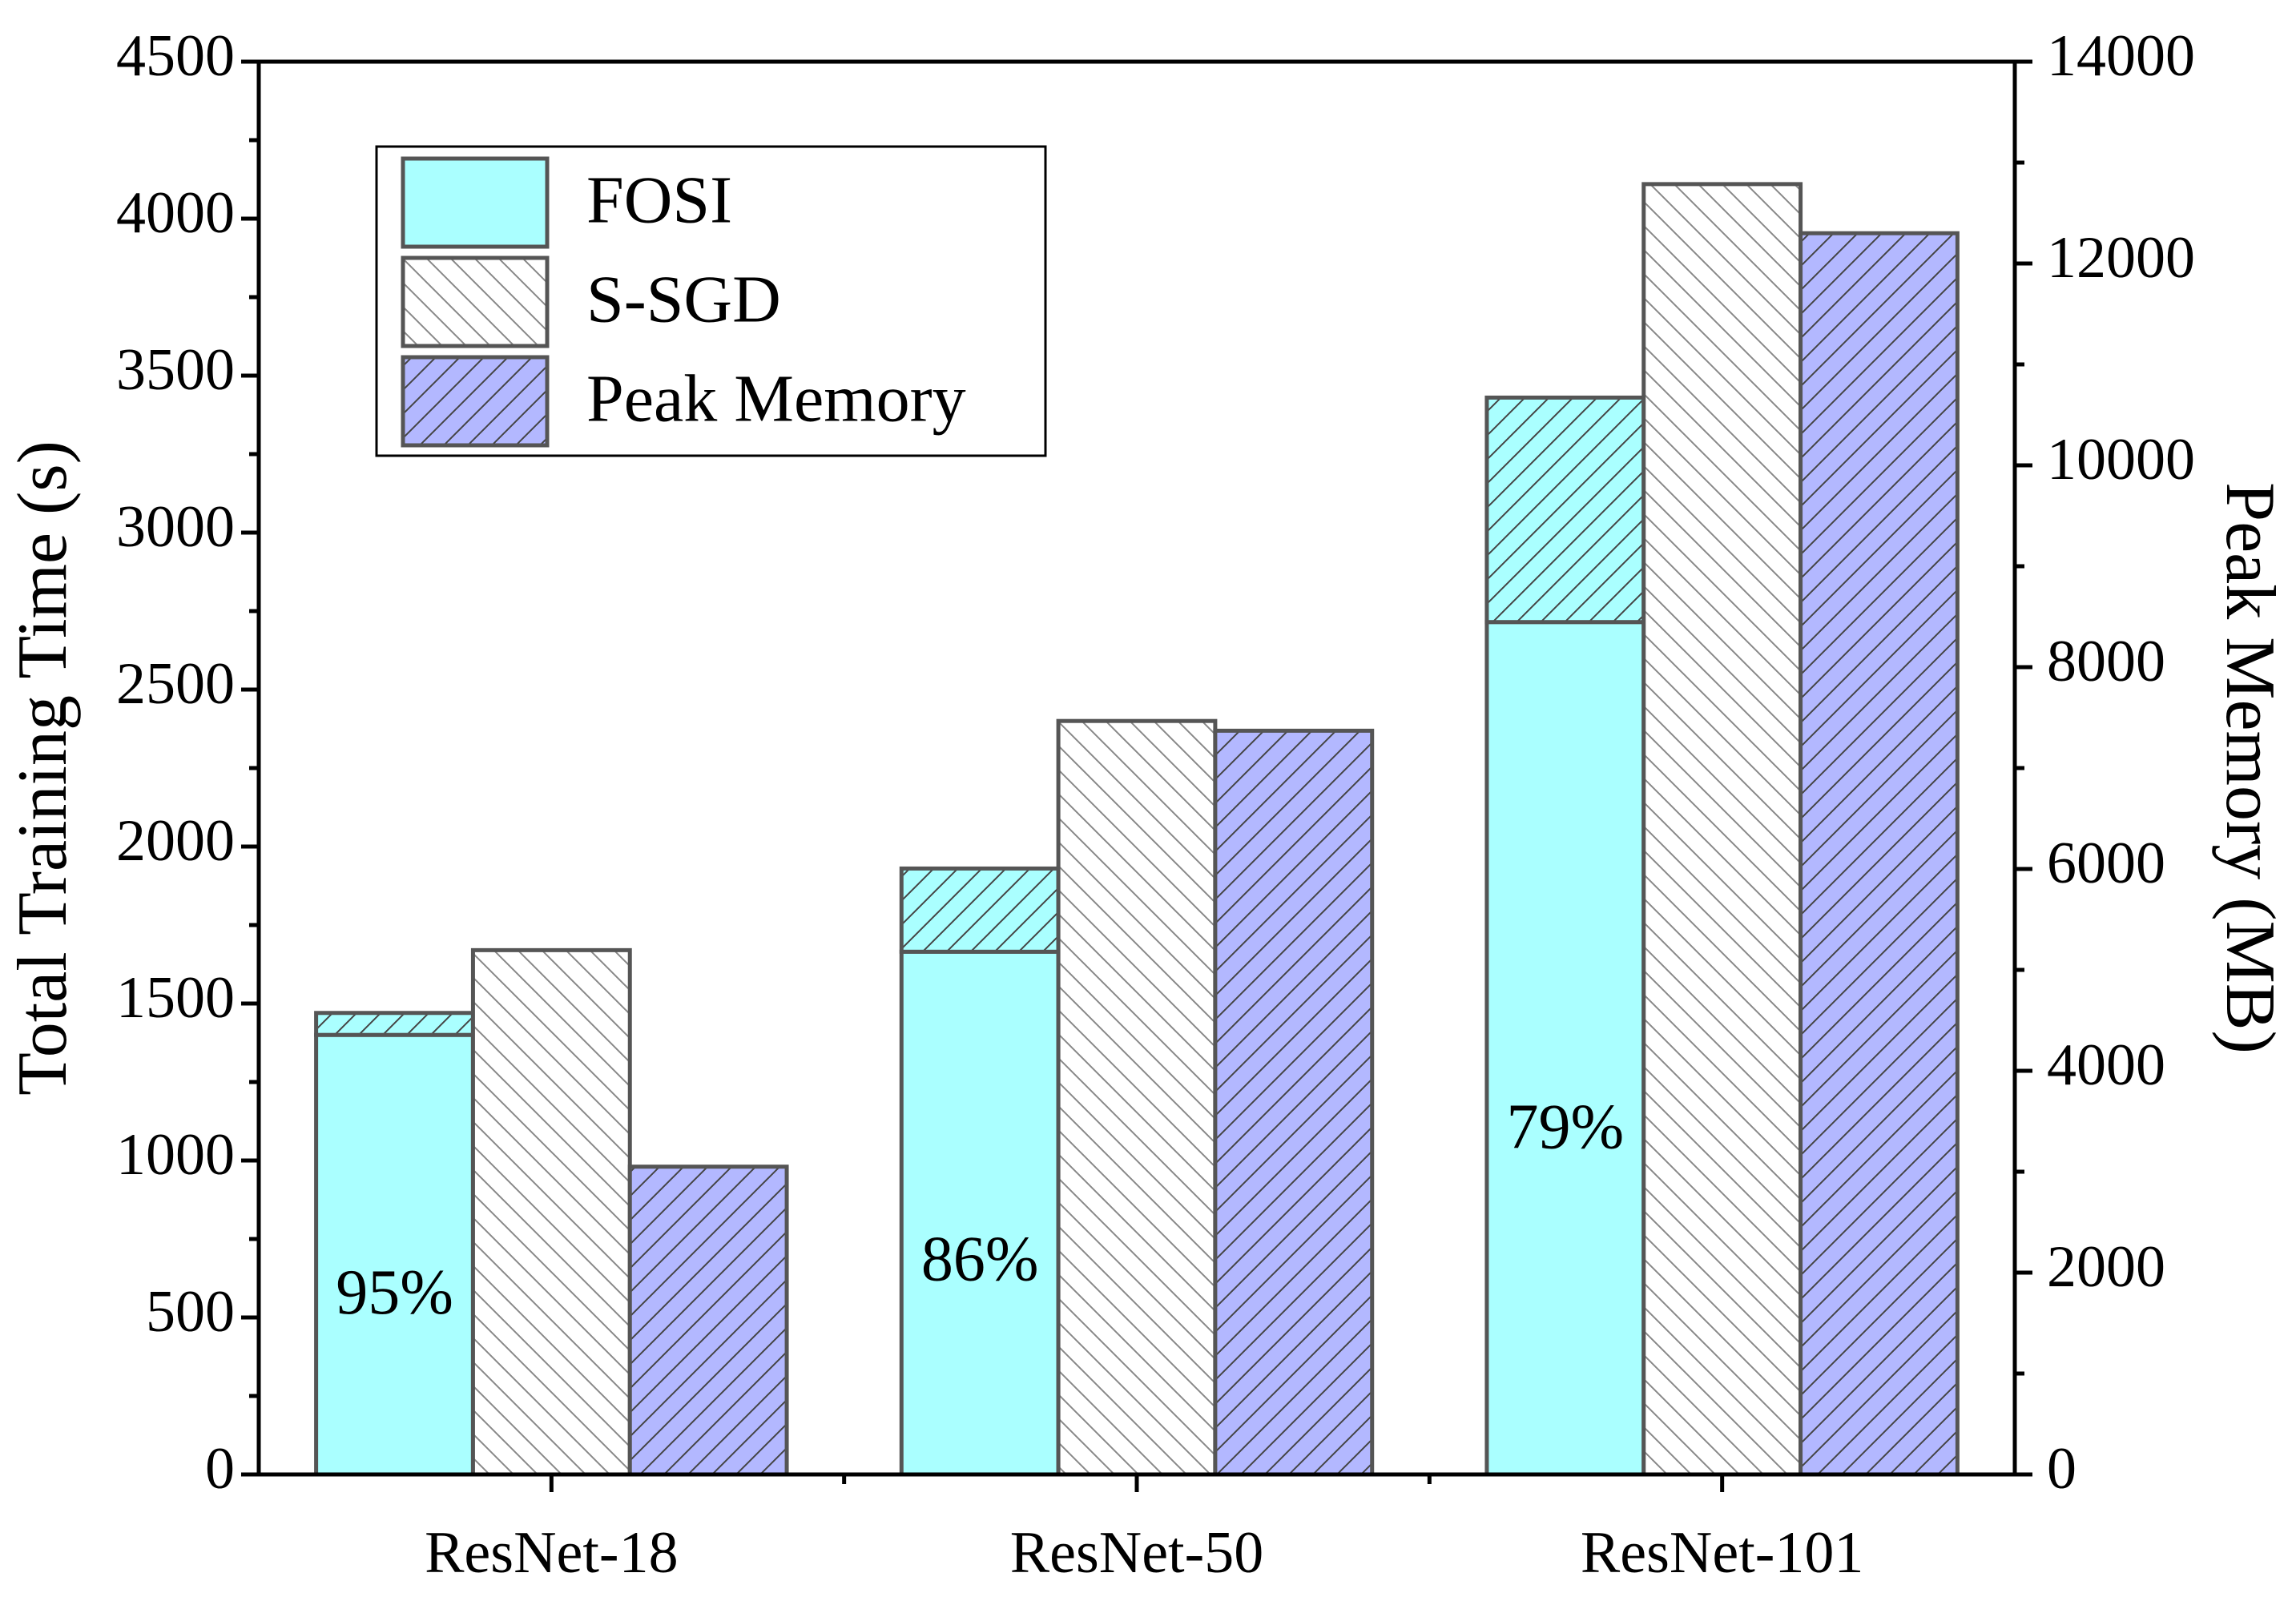 This screenshot has width=2296, height=1609. Describe the element at coordinates (2250, 768) in the screenshot. I see `y2-axis-title: Peak Memory (MB)` at that location.